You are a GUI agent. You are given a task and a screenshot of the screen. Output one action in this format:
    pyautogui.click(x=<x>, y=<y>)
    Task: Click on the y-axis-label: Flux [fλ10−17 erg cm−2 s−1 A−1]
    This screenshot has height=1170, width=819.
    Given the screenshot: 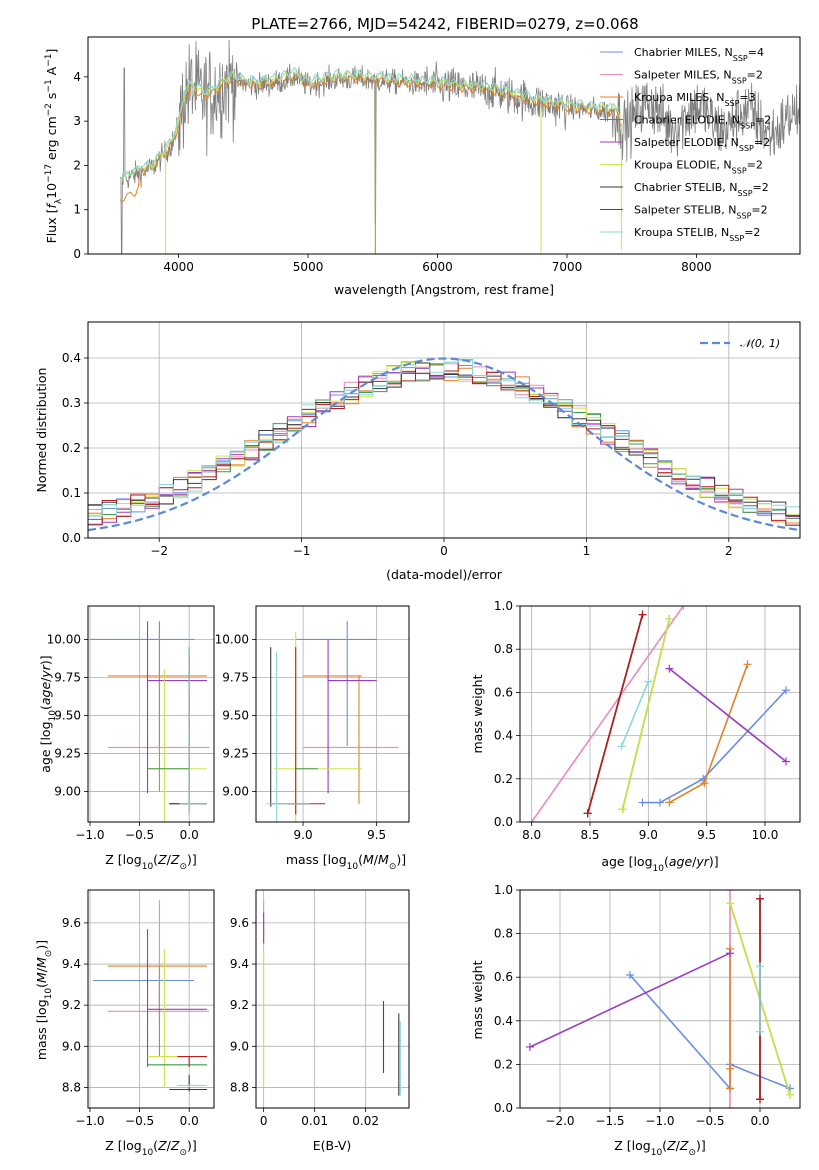 What is the action you would take?
    pyautogui.click(x=54, y=146)
    